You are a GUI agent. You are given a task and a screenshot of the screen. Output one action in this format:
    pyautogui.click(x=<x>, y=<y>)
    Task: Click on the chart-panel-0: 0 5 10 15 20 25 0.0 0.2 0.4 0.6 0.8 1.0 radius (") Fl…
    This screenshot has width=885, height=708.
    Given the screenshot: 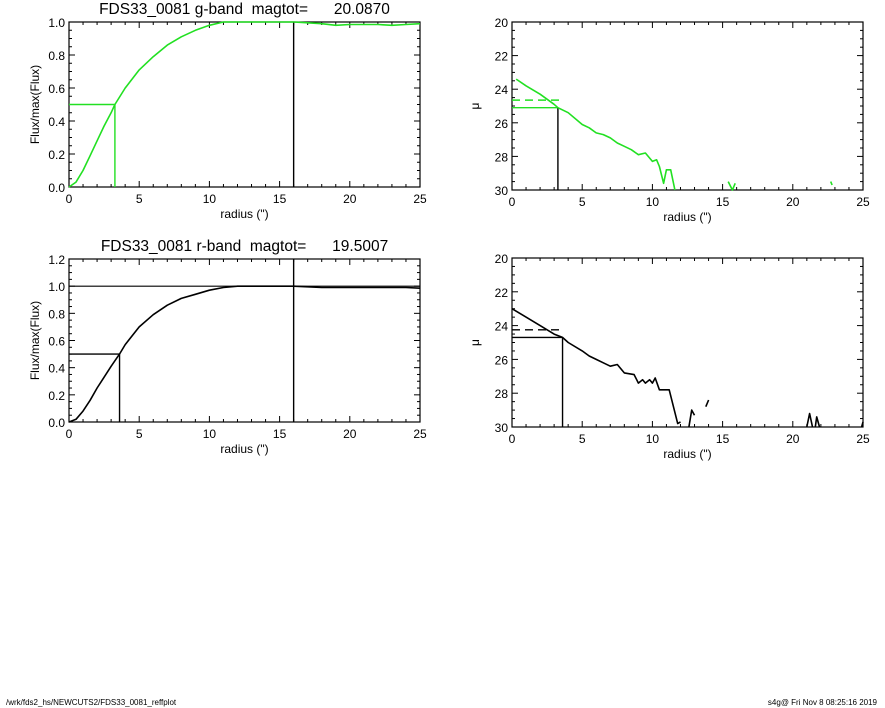 What is the action you would take?
    pyautogui.click(x=227, y=111)
    